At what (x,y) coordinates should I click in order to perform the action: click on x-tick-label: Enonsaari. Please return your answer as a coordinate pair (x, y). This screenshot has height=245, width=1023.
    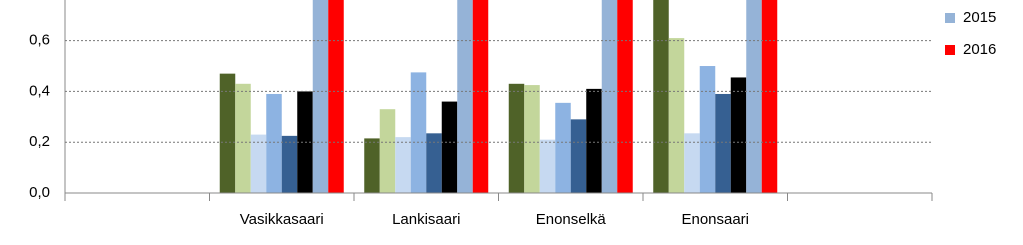
    Looking at the image, I should click on (715, 219).